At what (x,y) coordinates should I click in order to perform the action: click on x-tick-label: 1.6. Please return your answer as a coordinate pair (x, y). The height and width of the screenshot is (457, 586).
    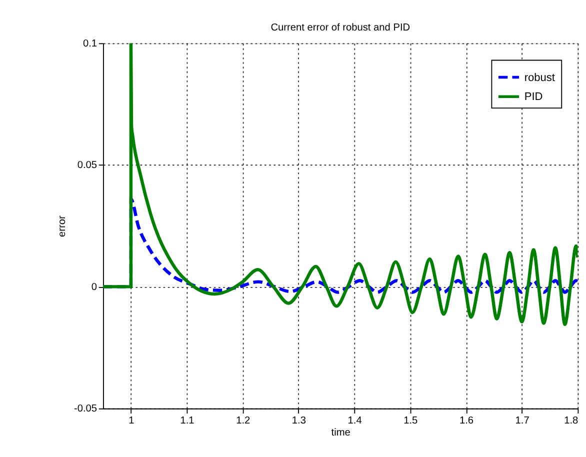
    Looking at the image, I should click on (466, 421).